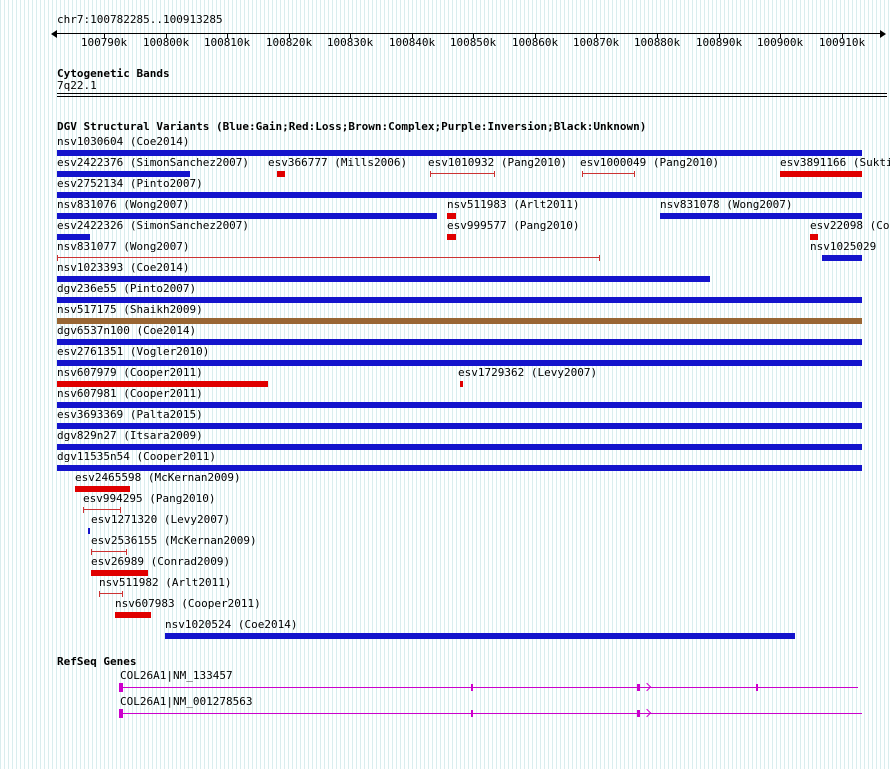  What do you see at coordinates (123, 246) in the screenshot?
I see `variant-label: nsv831077 (Wong2007)` at bounding box center [123, 246].